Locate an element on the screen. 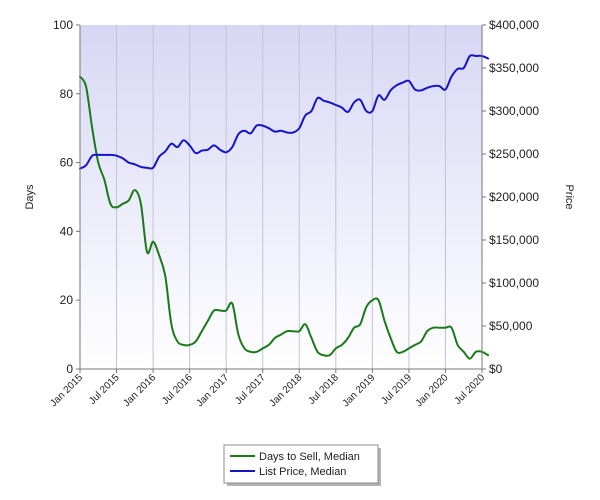 This screenshot has width=600, height=500. right-tick-label: $300,000 is located at coordinates (514, 111).